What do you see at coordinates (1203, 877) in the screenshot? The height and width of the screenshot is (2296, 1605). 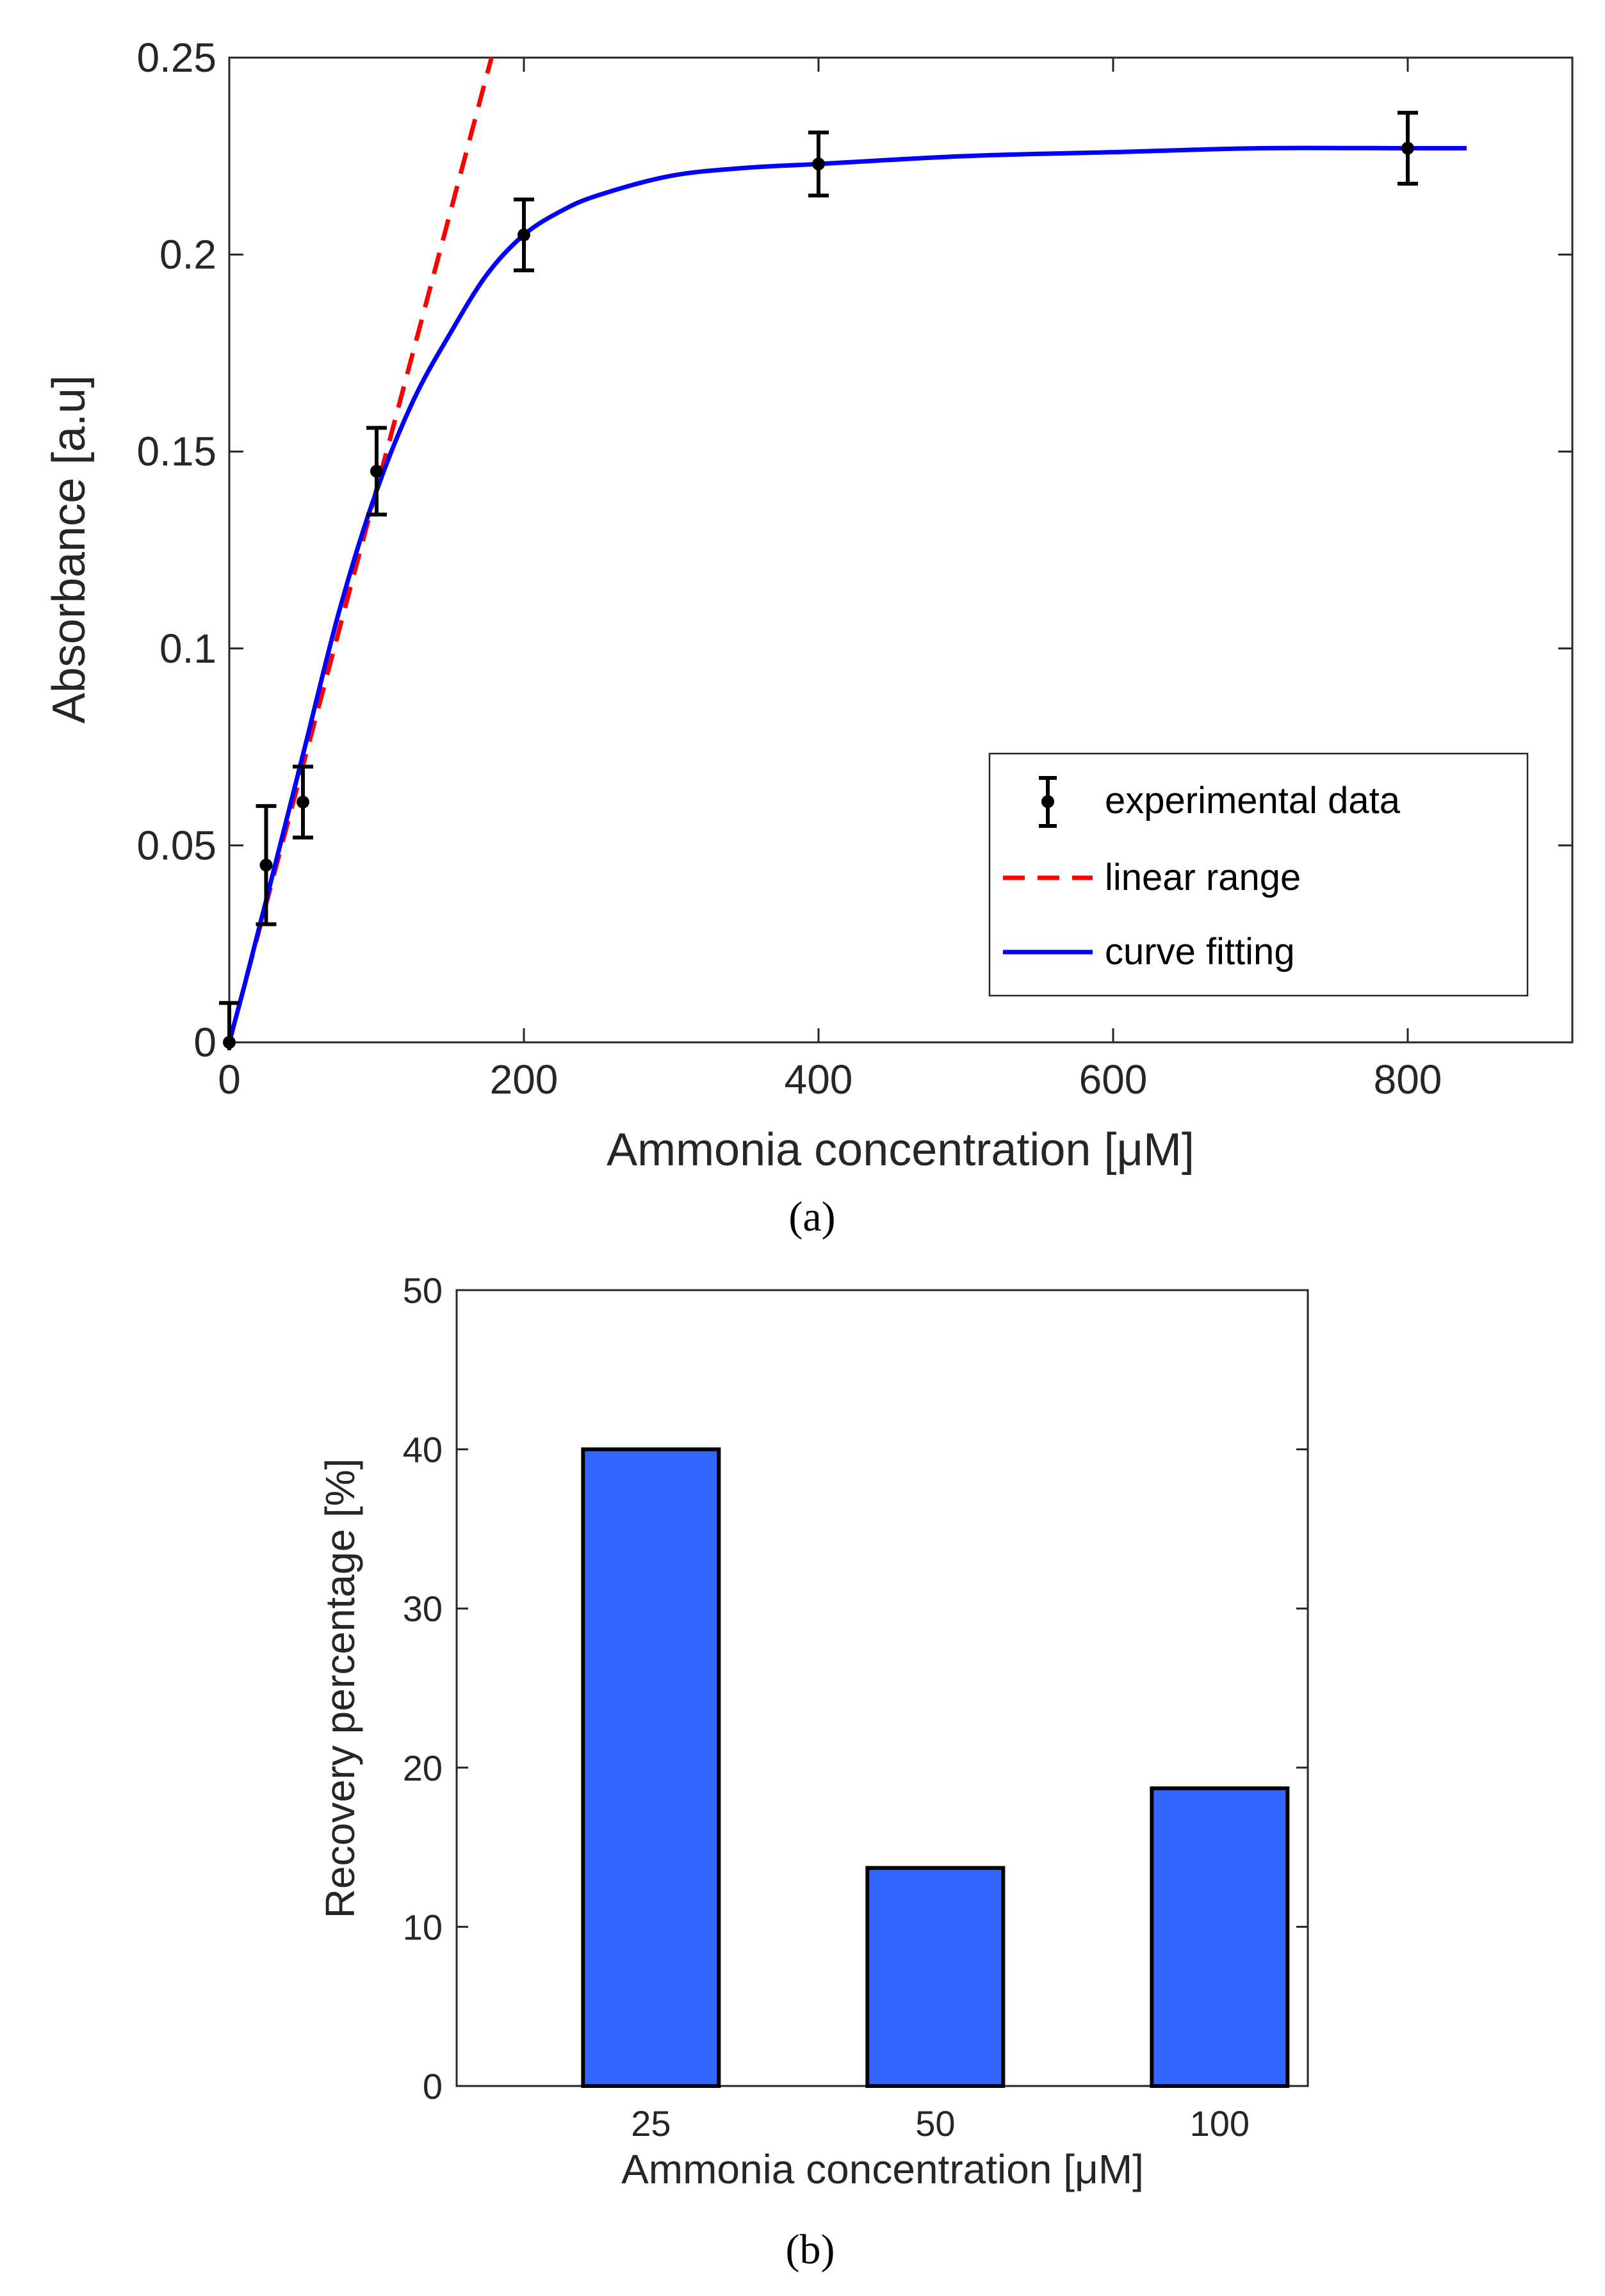 I see `legend-label-linear-range: linear range` at bounding box center [1203, 877].